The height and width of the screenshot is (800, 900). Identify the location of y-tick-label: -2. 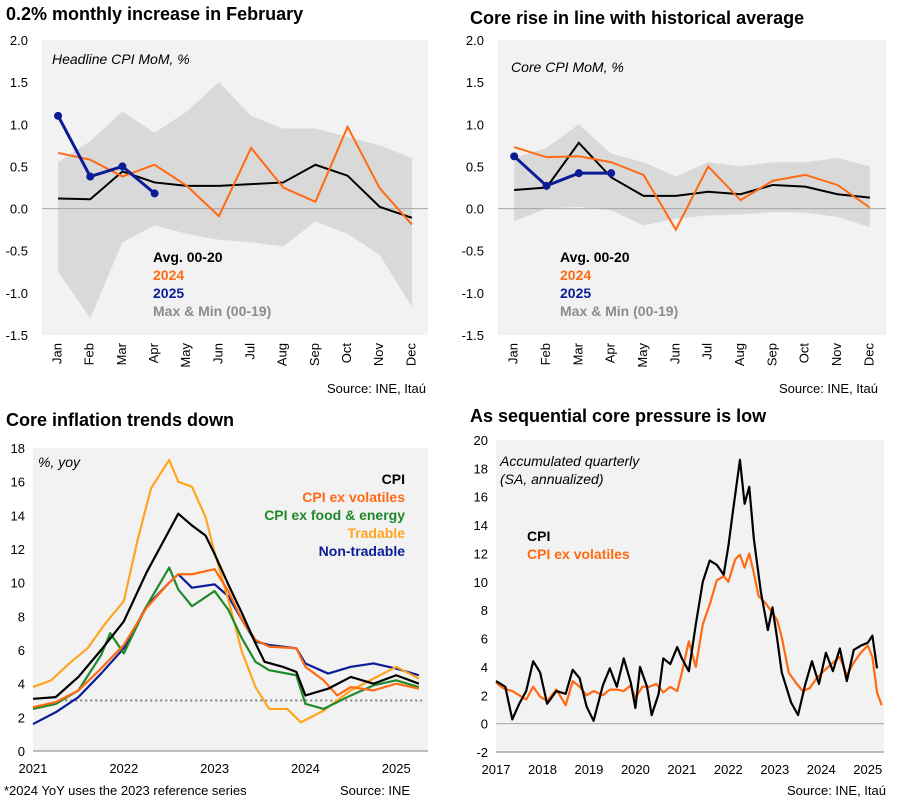
(482, 752).